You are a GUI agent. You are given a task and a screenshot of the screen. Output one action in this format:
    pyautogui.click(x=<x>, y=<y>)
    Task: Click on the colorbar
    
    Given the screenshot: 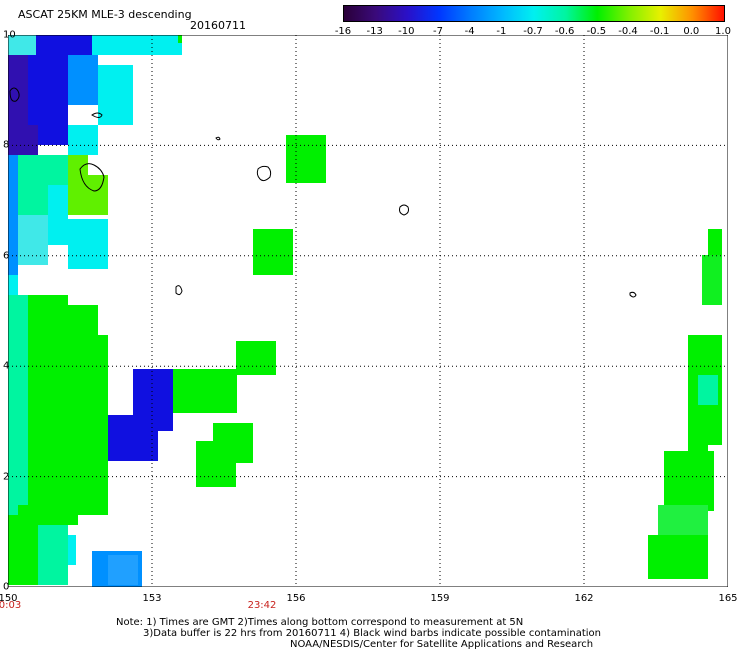 What is the action you would take?
    pyautogui.click(x=534, y=13)
    